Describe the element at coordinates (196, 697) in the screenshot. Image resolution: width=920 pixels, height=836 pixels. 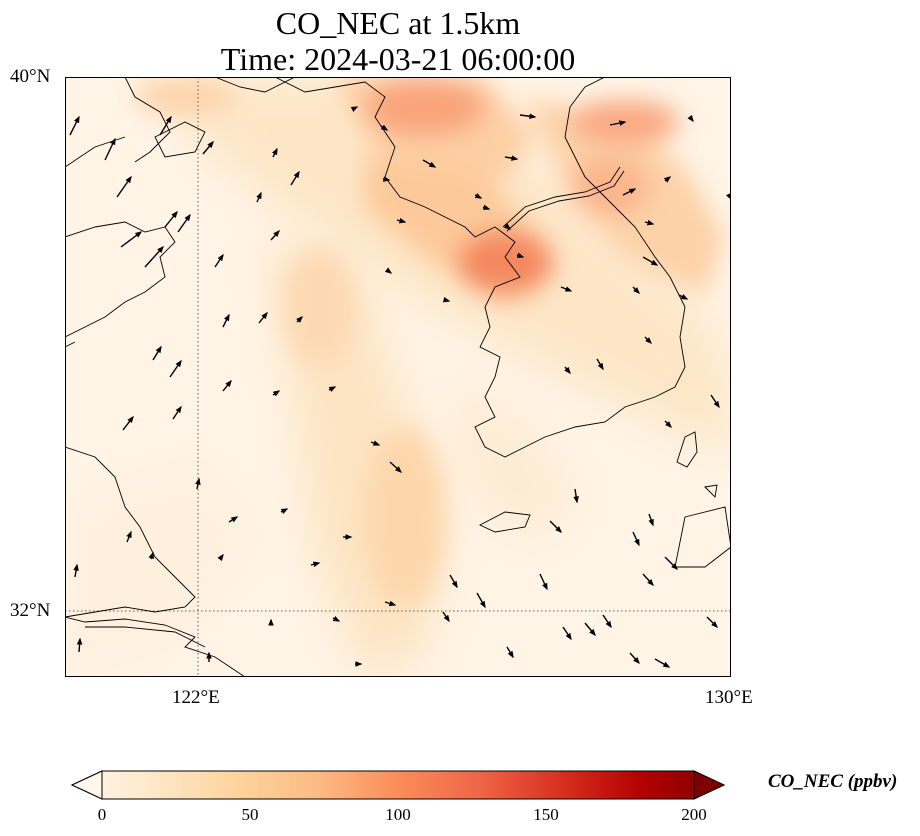
I see `lon-label-122e: 122°E` at that location.